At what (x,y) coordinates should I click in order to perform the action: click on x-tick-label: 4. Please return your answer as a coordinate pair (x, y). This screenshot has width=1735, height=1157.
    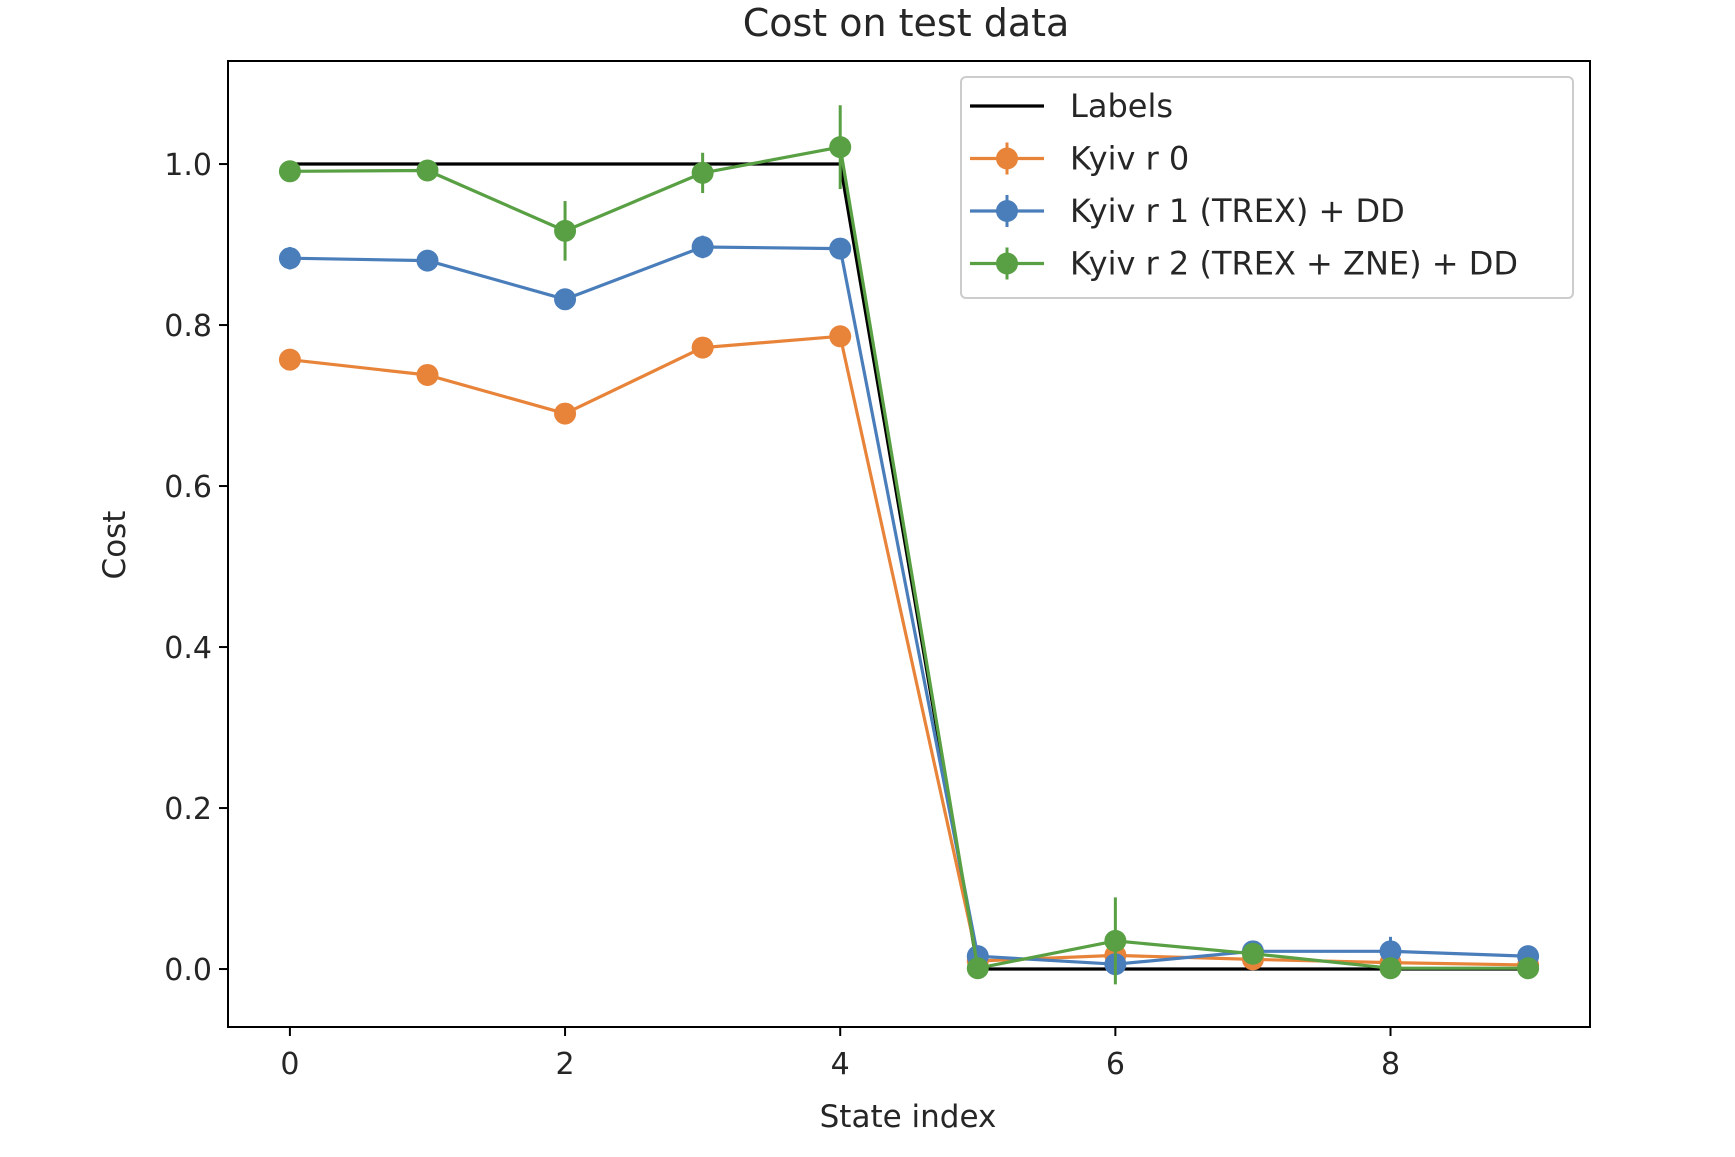
    Looking at the image, I should click on (840, 1064).